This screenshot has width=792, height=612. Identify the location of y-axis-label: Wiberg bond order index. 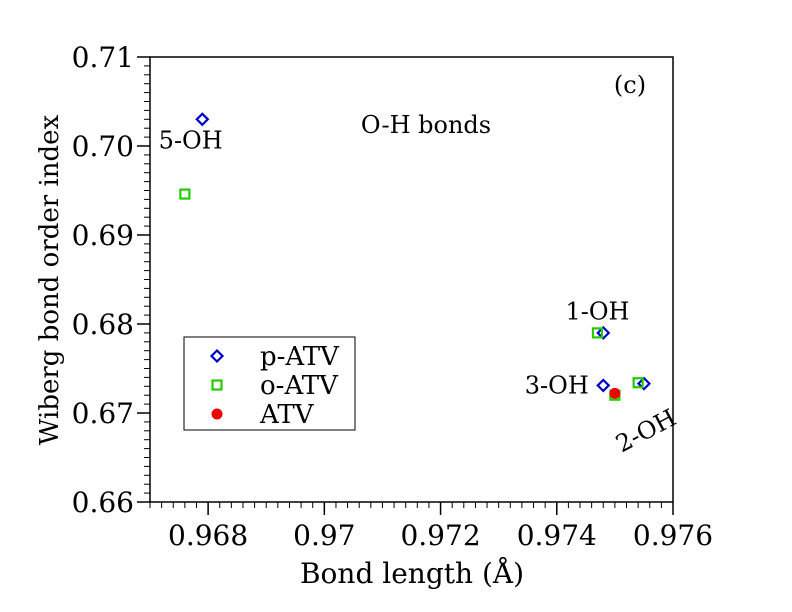
(50, 279).